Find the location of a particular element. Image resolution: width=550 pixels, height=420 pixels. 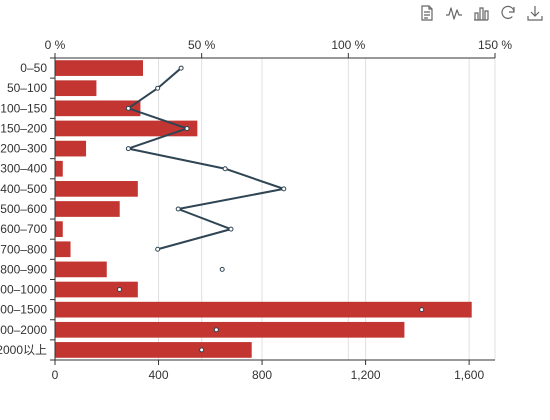

y-axis-label-6: 400–500 is located at coordinates (23, 189).